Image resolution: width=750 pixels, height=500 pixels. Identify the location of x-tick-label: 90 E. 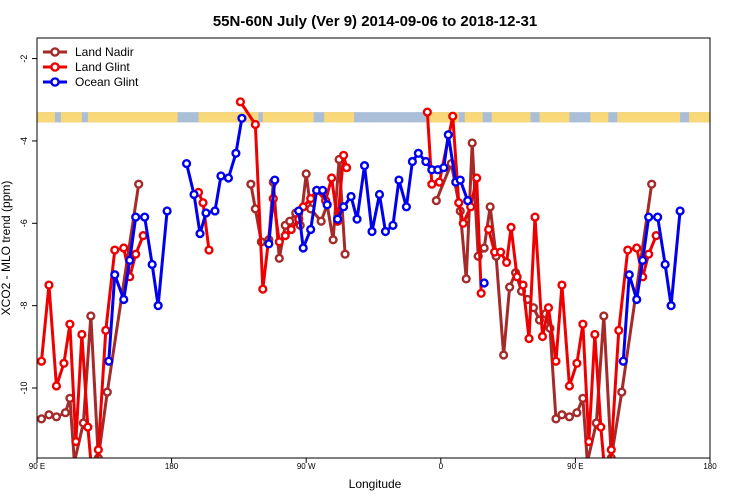
(575, 466).